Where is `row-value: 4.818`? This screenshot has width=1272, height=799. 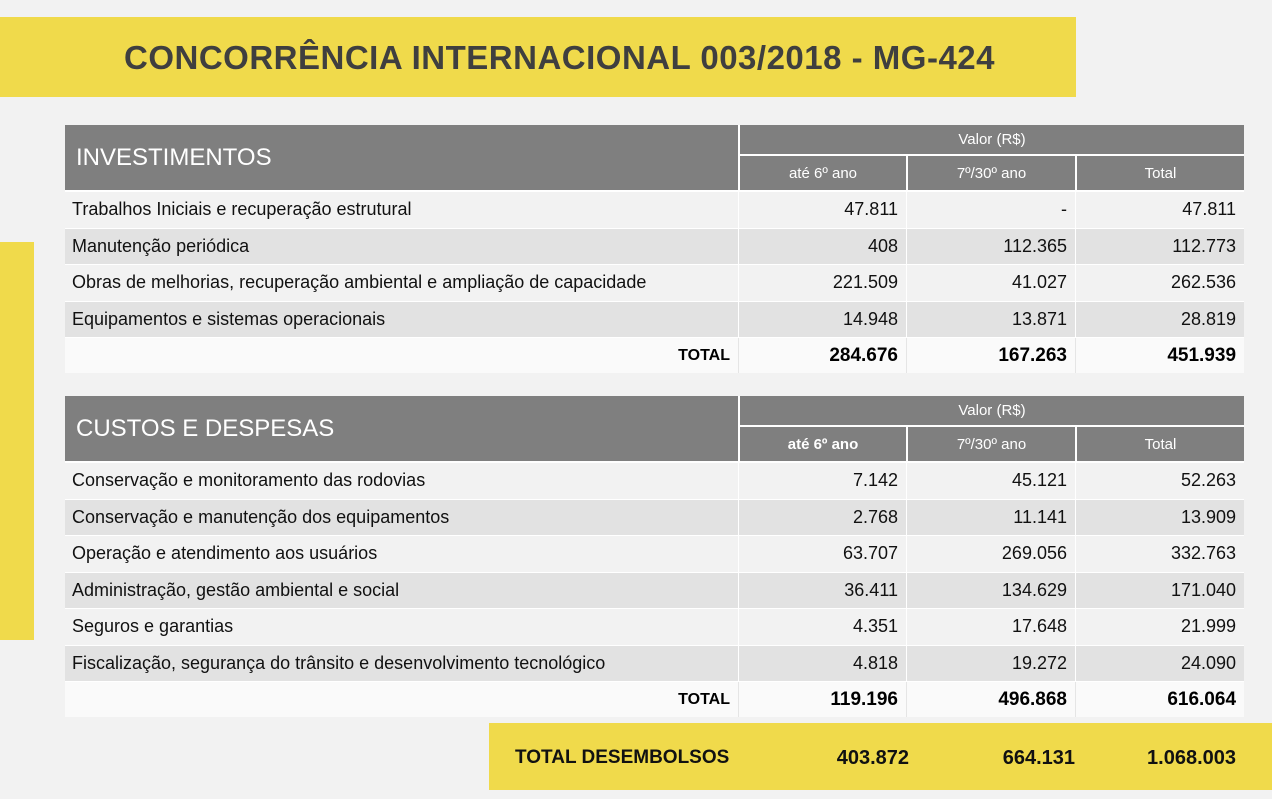
row-value: 4.818 is located at coordinates (822, 663).